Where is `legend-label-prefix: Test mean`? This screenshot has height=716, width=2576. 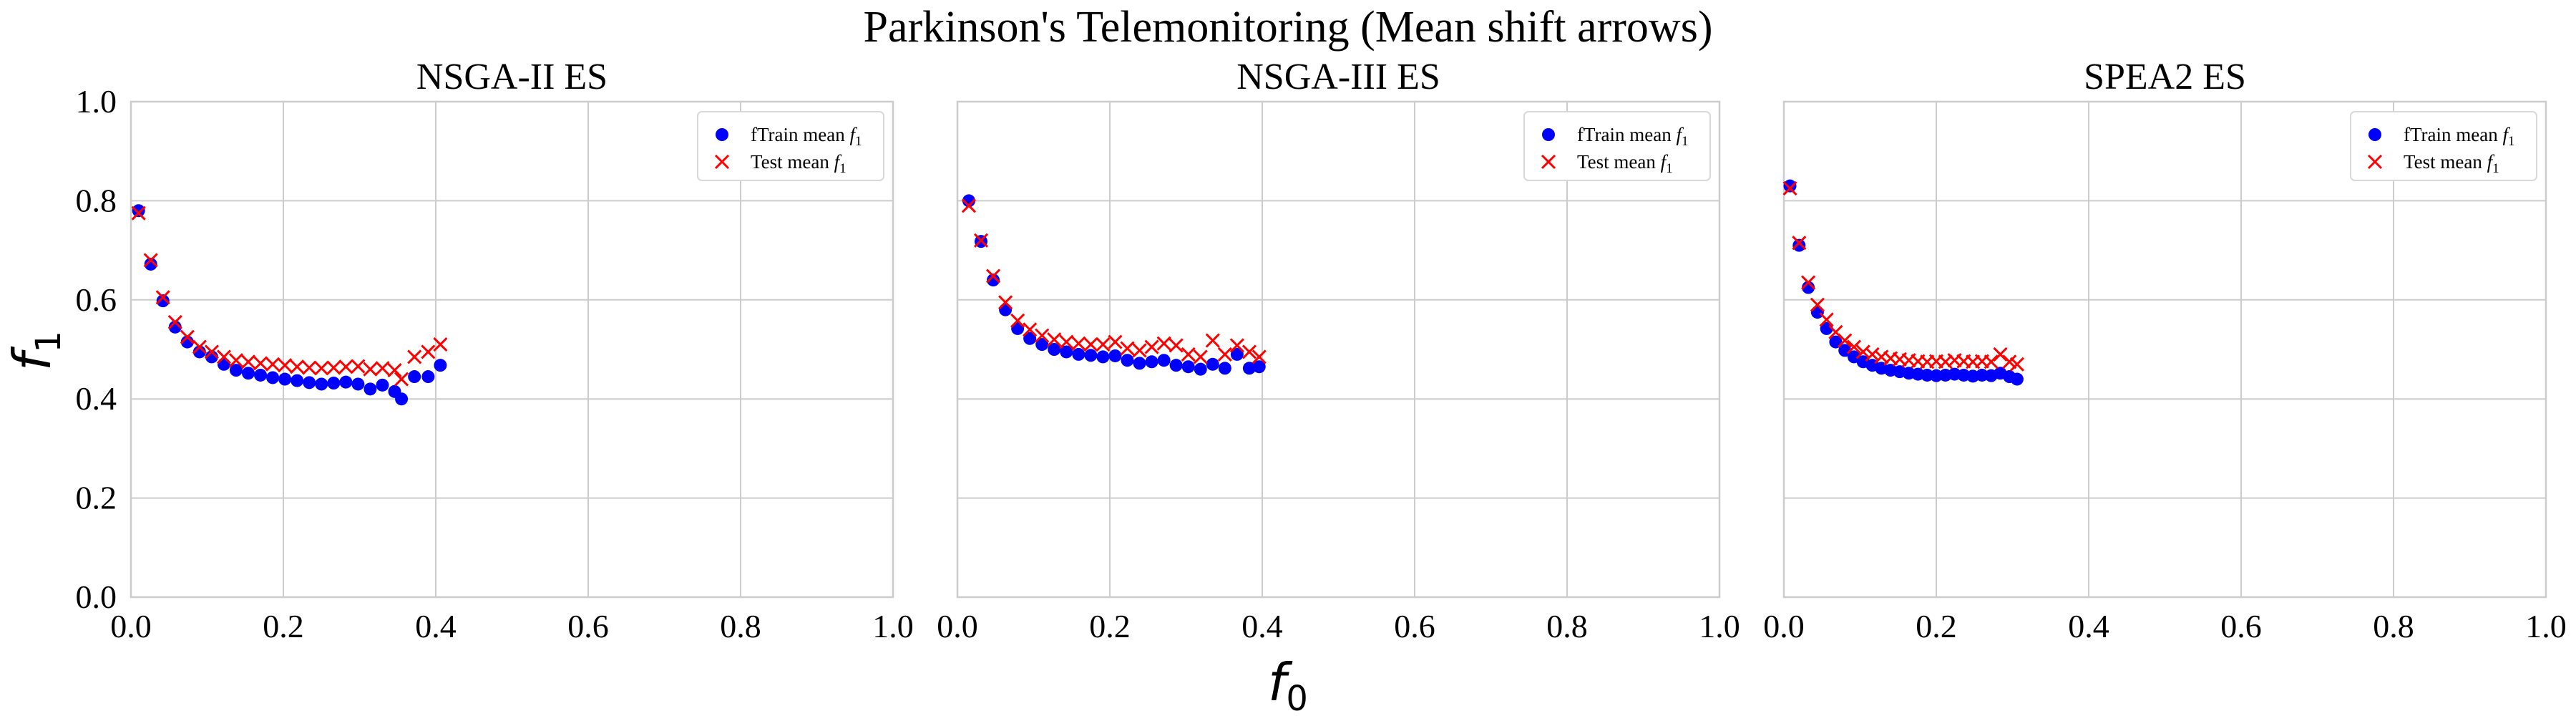
legend-label-prefix: Test mean is located at coordinates (2445, 162).